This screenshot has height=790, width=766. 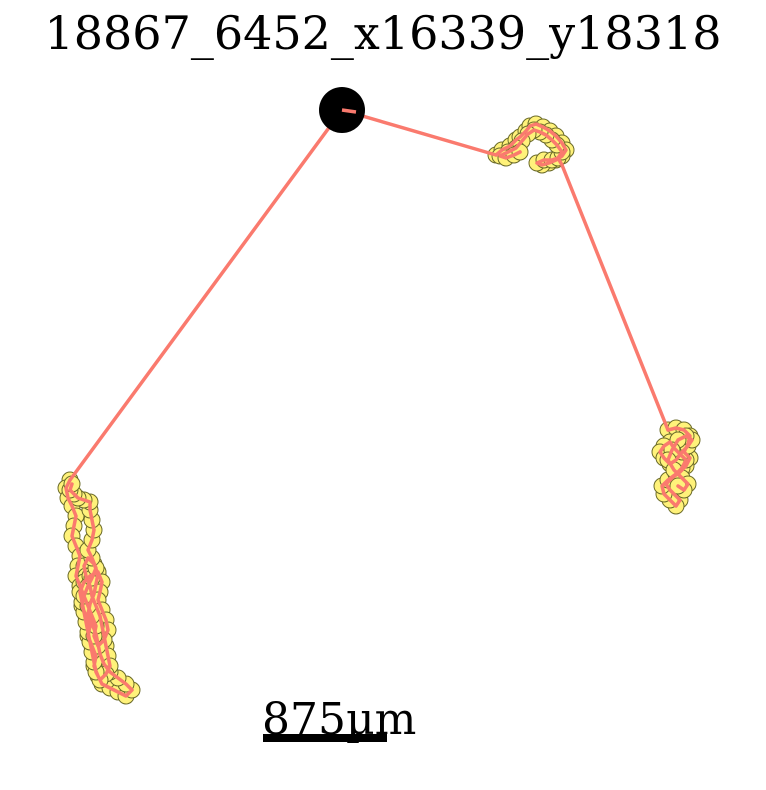 I want to click on origin-link-stub, so click(x=349, y=111).